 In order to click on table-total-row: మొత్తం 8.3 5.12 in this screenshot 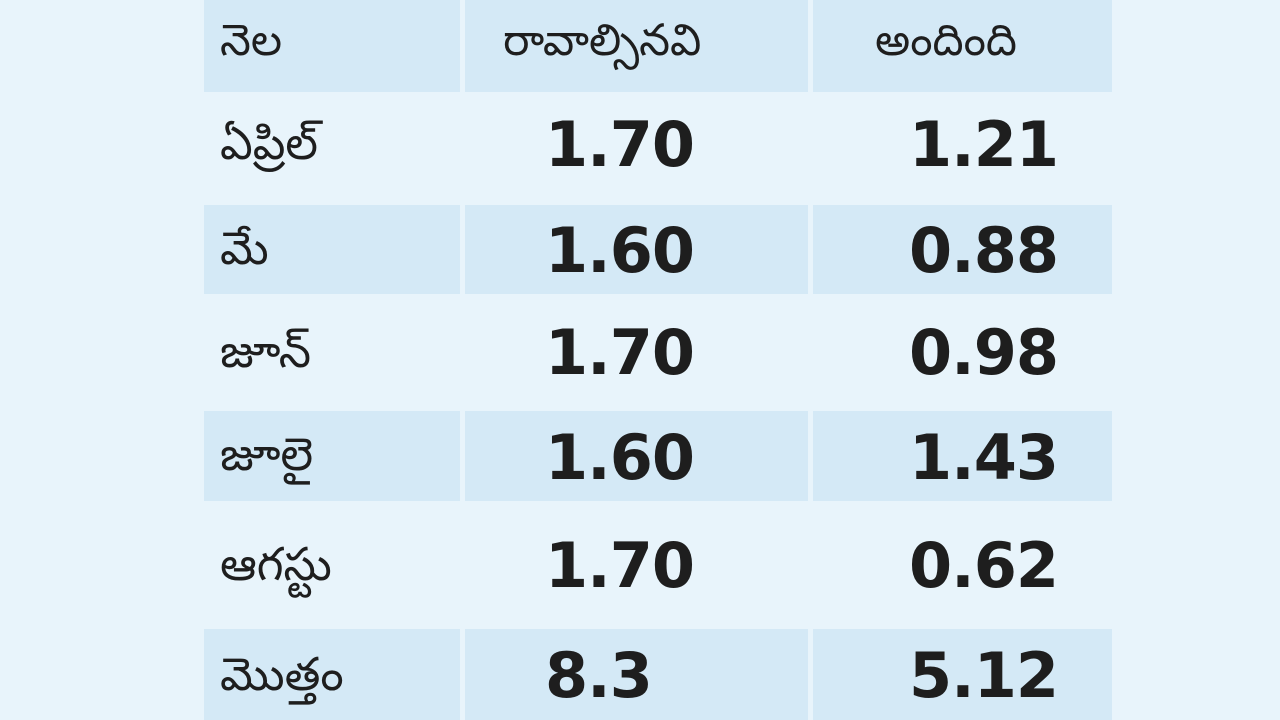, I will do `click(658, 674)`.